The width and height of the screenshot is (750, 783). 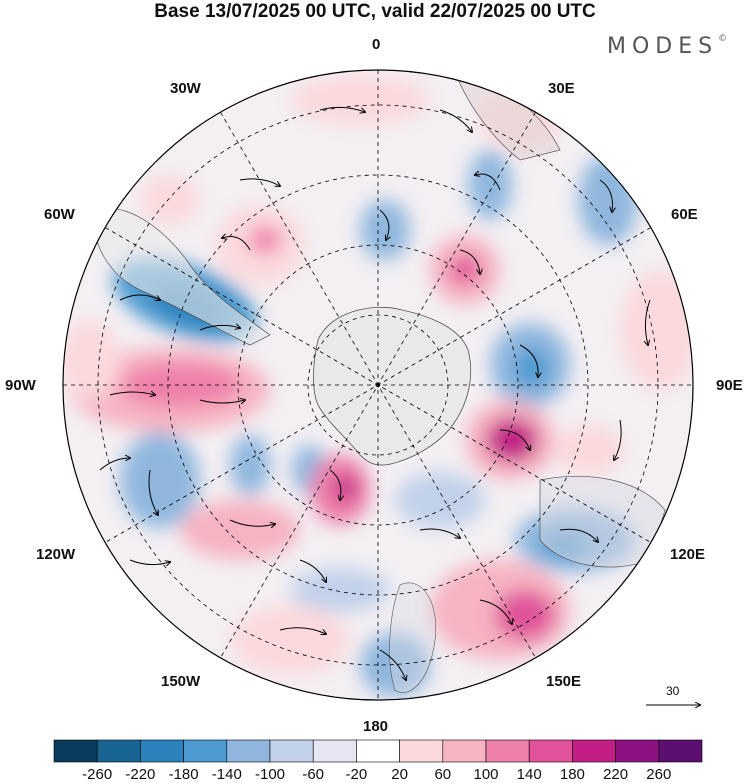 What do you see at coordinates (663, 46) in the screenshot?
I see `brand-name: MODES` at bounding box center [663, 46].